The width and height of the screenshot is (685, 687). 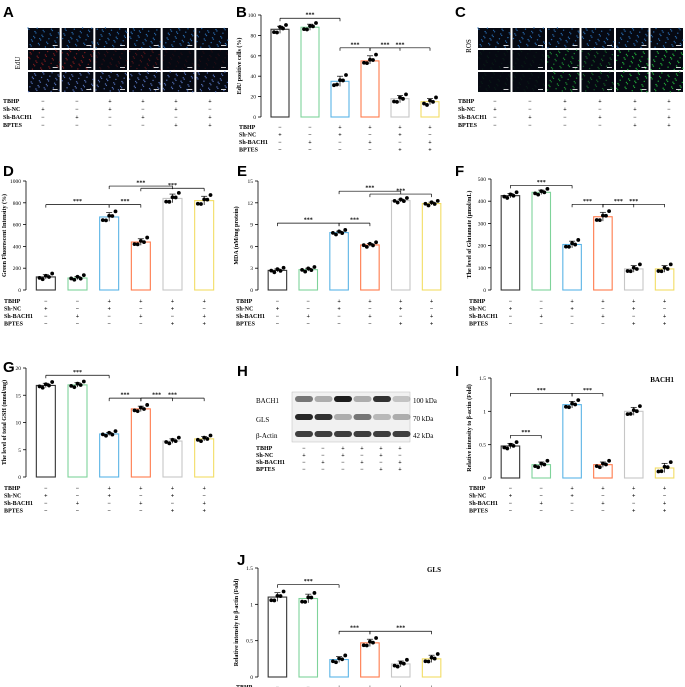 What do you see at coordinates (369, 189) in the screenshot?
I see `chart-e-sig-label: ***` at bounding box center [369, 189].